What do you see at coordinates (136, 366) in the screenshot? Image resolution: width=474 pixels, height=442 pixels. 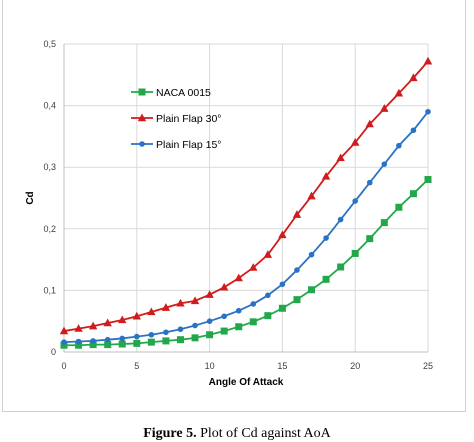 I see `x-tick-label: 5` at bounding box center [136, 366].